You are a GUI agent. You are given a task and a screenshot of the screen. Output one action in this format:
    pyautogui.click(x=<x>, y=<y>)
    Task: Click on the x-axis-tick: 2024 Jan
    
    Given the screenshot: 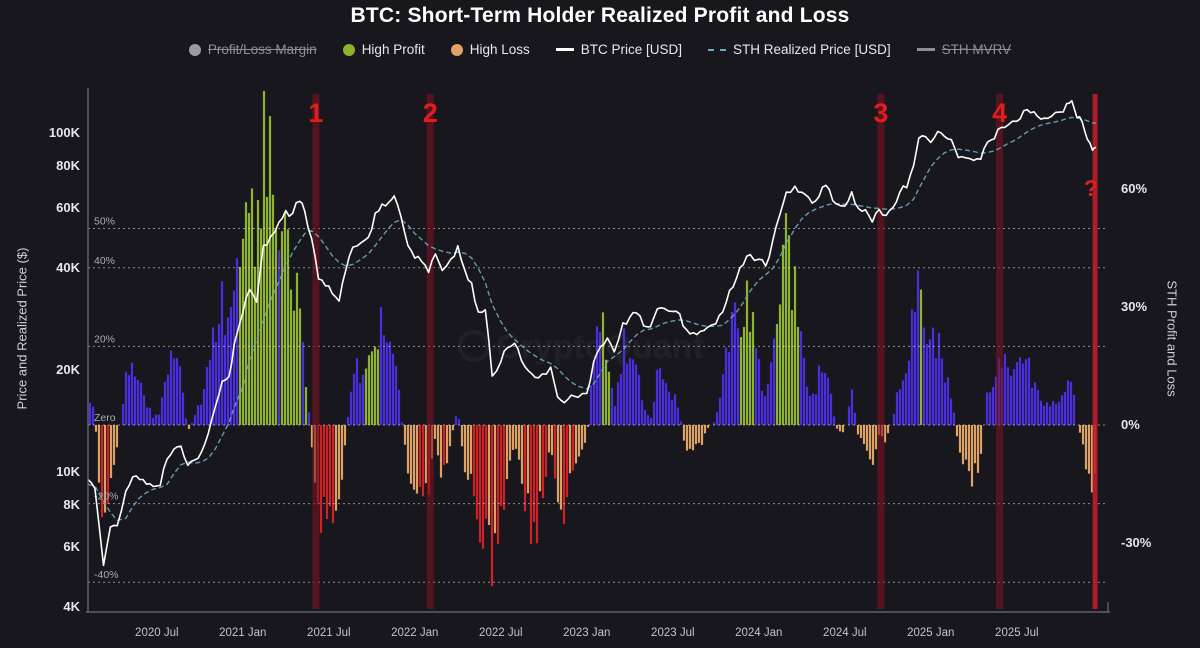 What is the action you would take?
    pyautogui.click(x=758, y=633)
    